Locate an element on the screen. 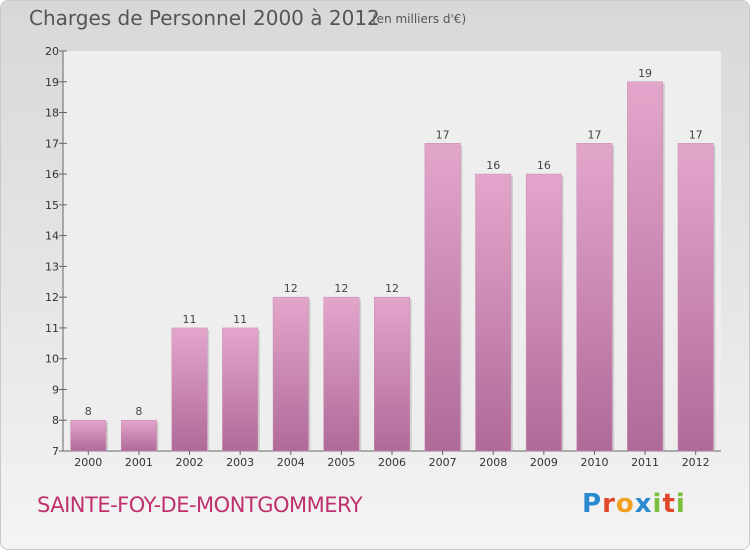 The height and width of the screenshot is (550, 750). x-tick-label-2003: 2003 is located at coordinates (240, 462).